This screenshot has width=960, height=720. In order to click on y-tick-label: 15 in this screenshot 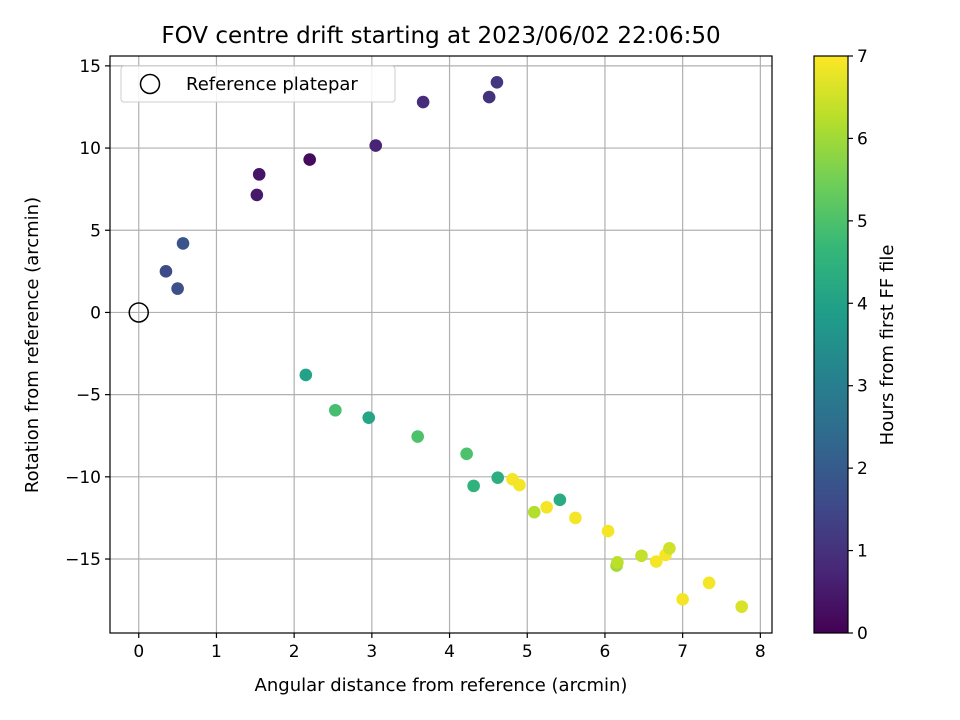, I will do `click(90, 67)`.